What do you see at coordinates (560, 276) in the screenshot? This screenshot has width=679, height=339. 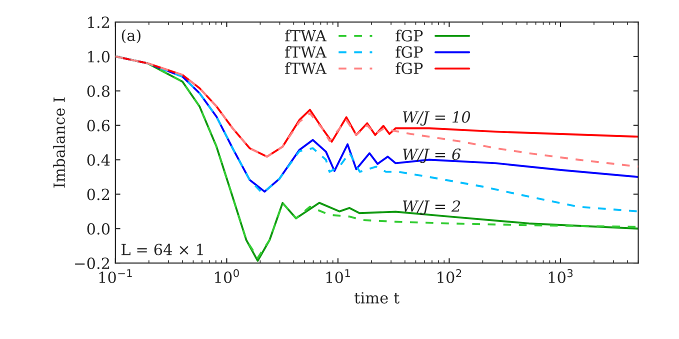 I see `x-tick-label: 10$^{3}$` at bounding box center [560, 276].